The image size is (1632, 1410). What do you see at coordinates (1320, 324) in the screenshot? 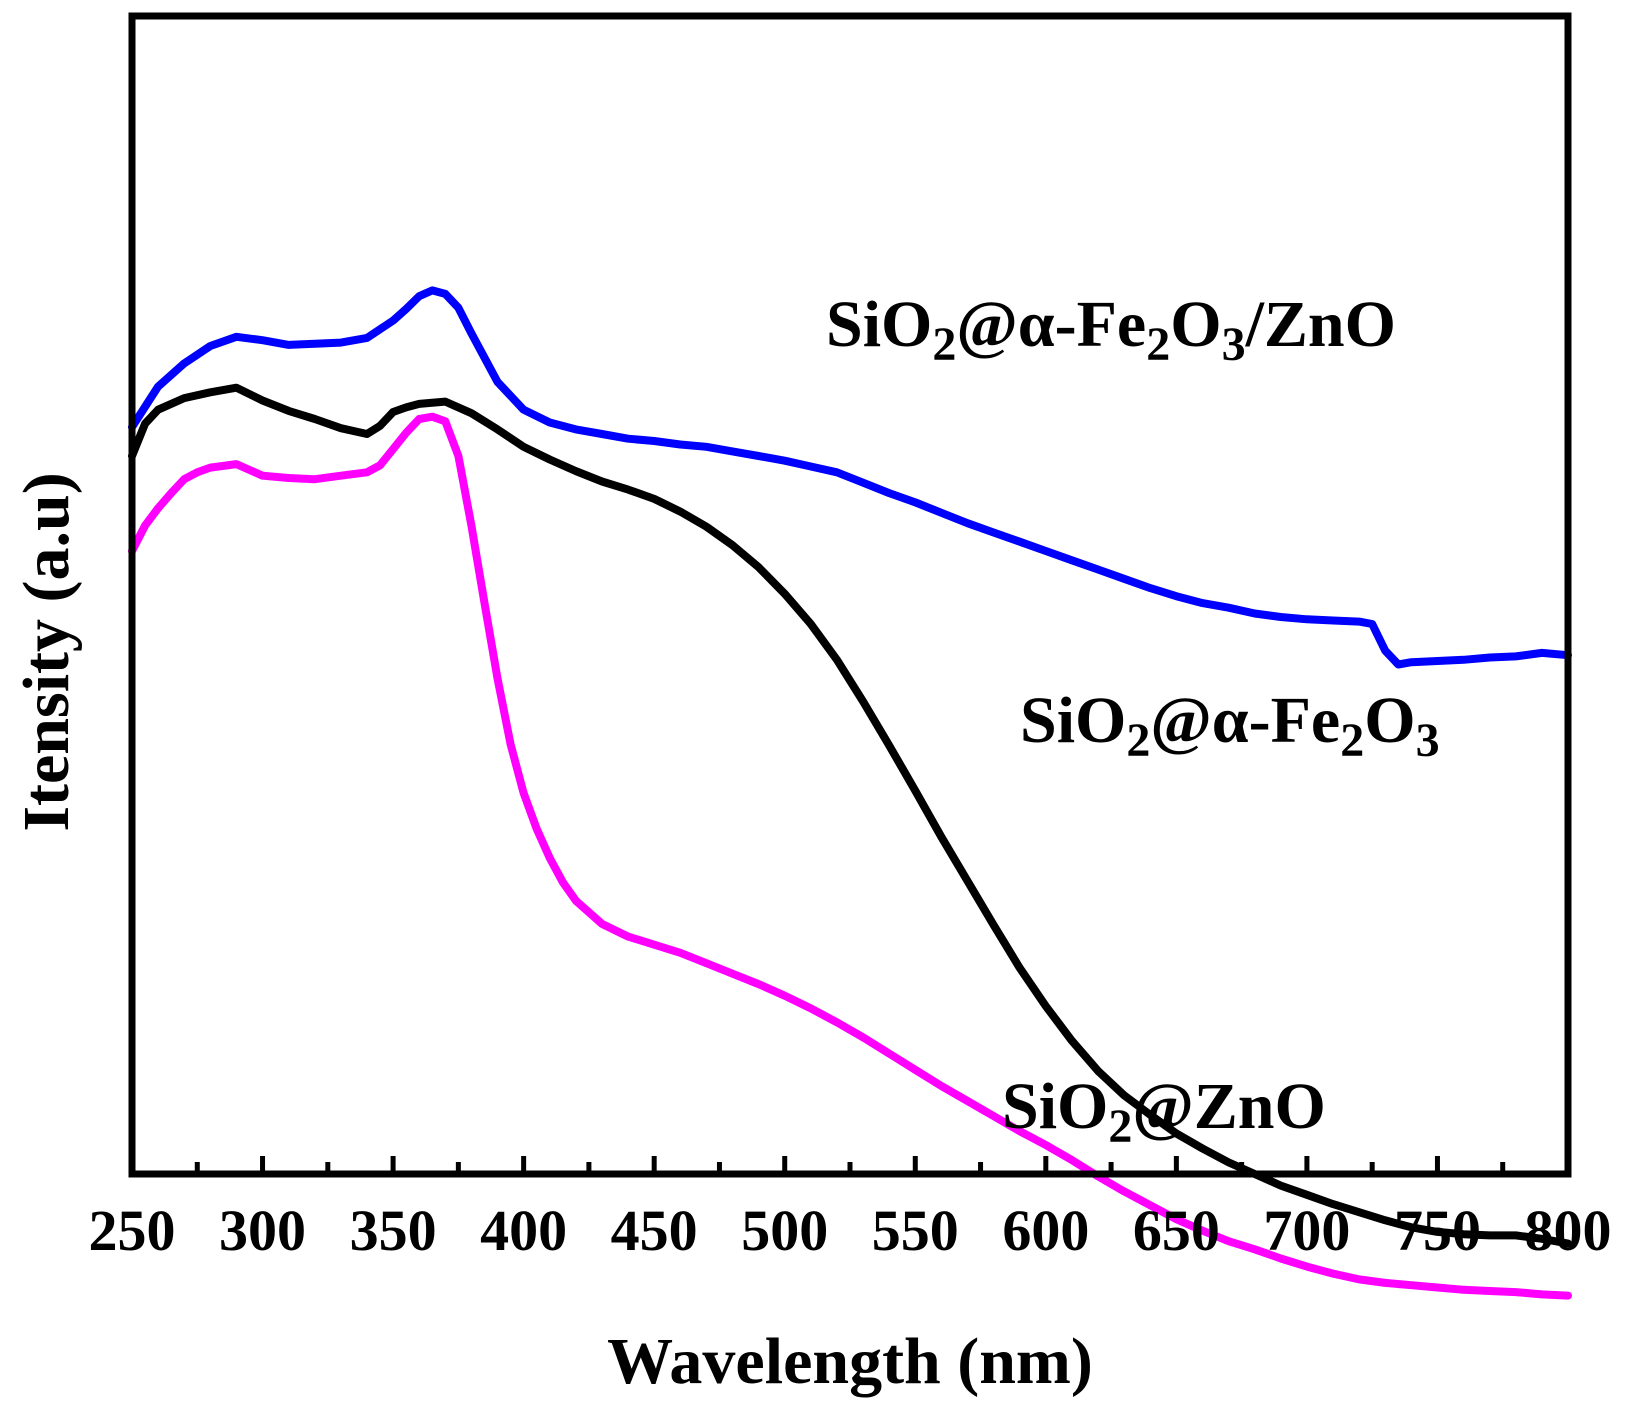
I see `label-text: /ZnO` at bounding box center [1320, 324].